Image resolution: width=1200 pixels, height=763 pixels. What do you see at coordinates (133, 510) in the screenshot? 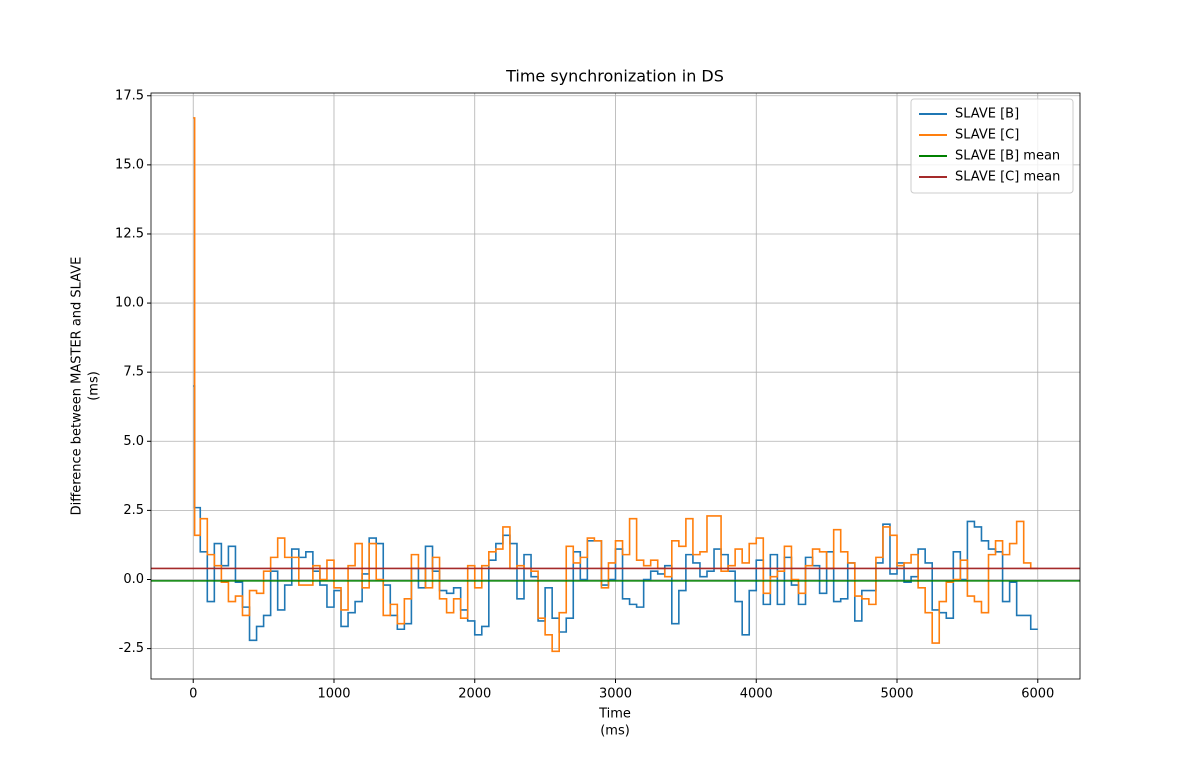
I see `y-tick-label: 2.5` at bounding box center [133, 510].